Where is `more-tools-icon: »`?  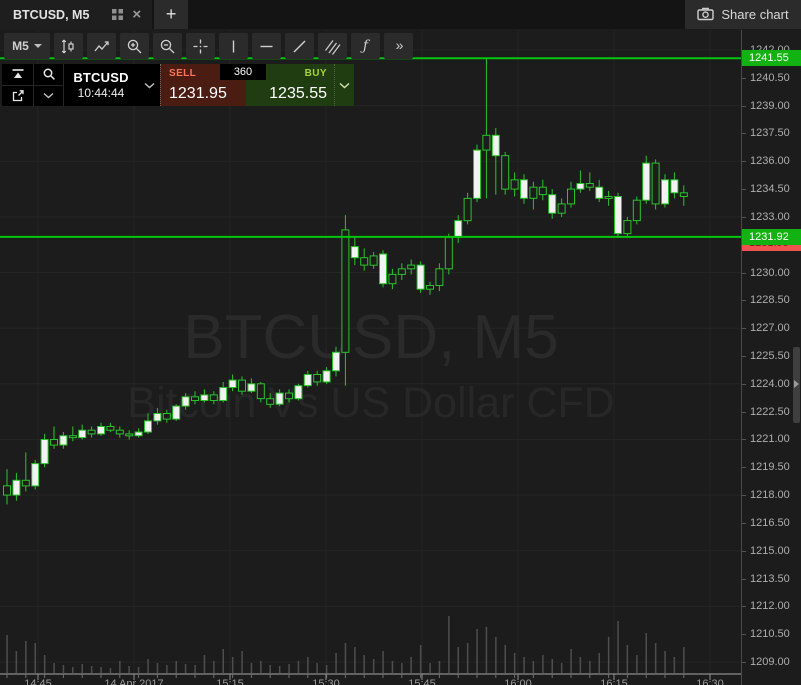 more-tools-icon: » is located at coordinates (399, 45).